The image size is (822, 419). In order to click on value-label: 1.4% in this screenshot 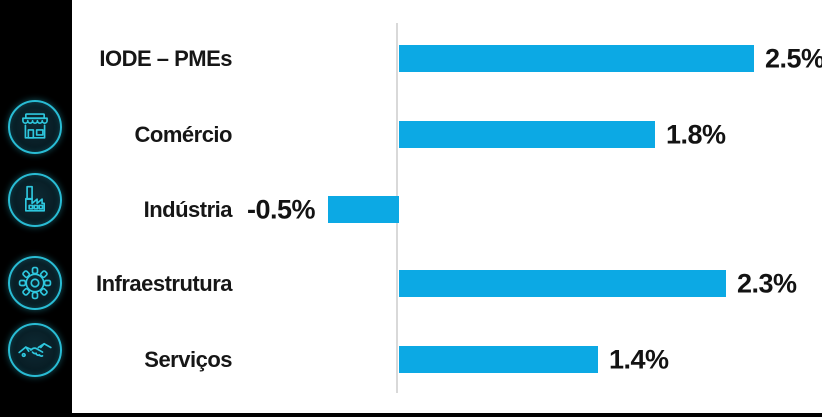, I will do `click(639, 359)`.